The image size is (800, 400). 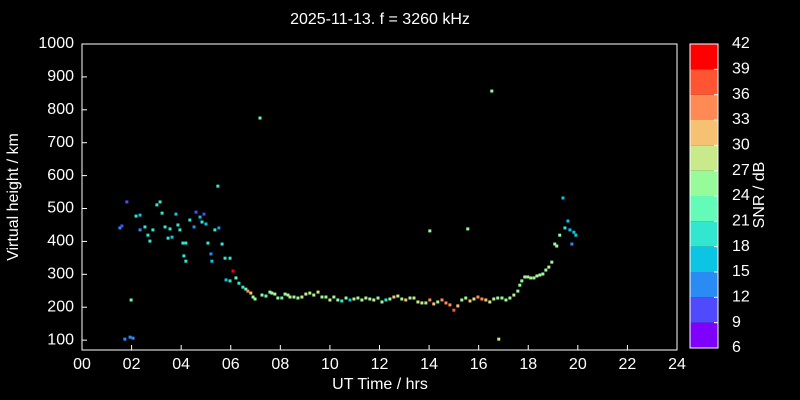 What do you see at coordinates (60, 241) in the screenshot?
I see `y-tick-label: 400` at bounding box center [60, 241].